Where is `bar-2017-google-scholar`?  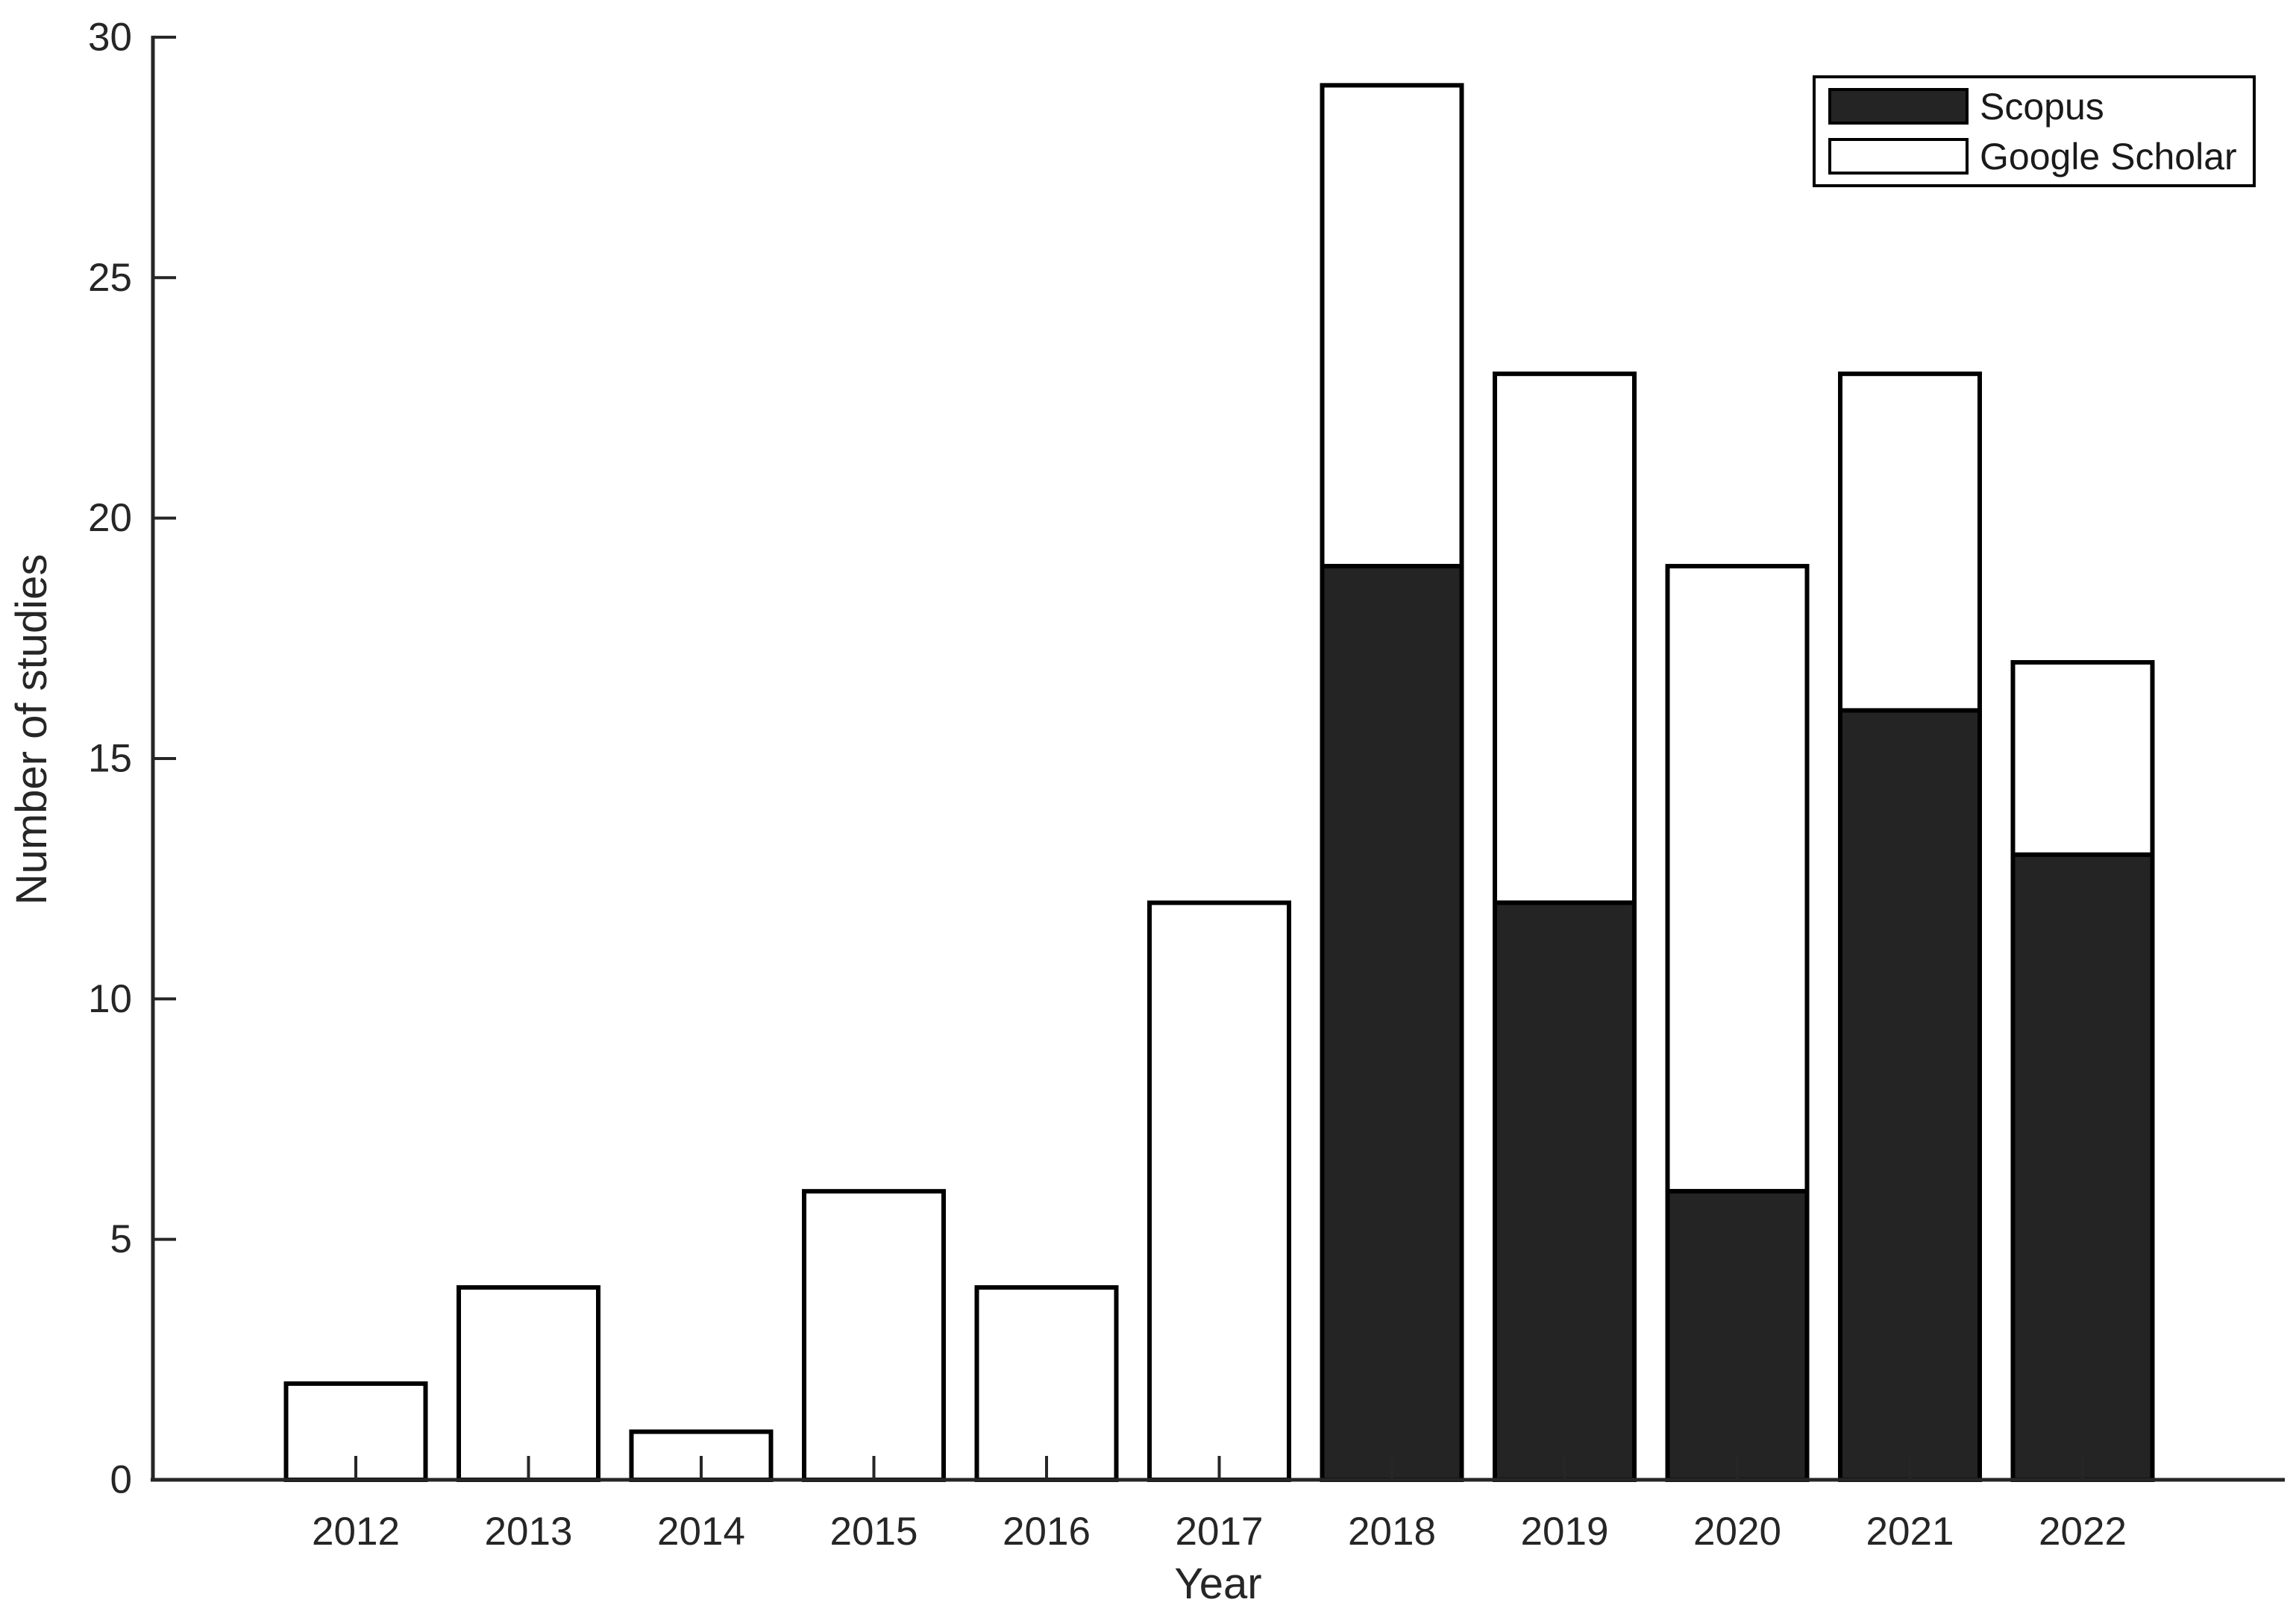 bar-2017-google-scholar is located at coordinates (1219, 1191).